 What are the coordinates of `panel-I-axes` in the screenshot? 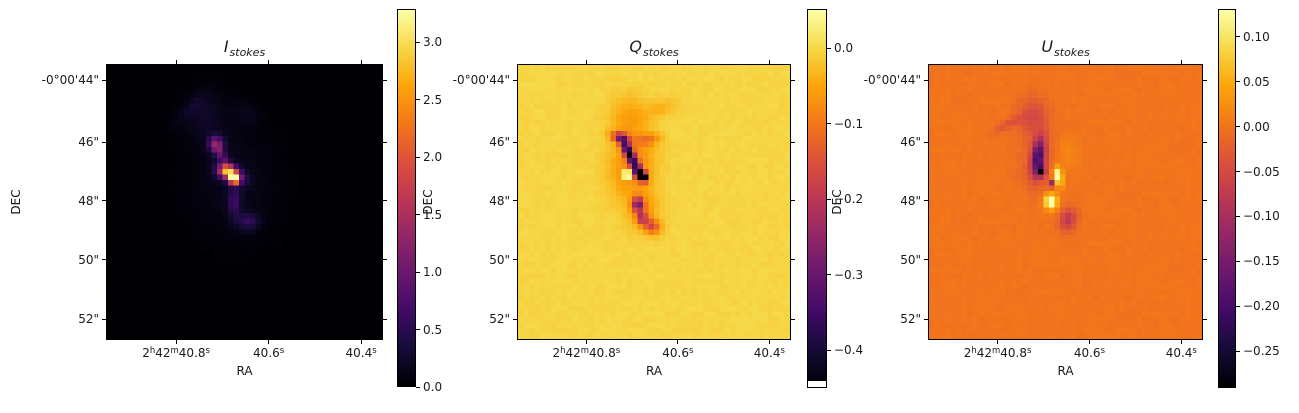 It's located at (244, 202).